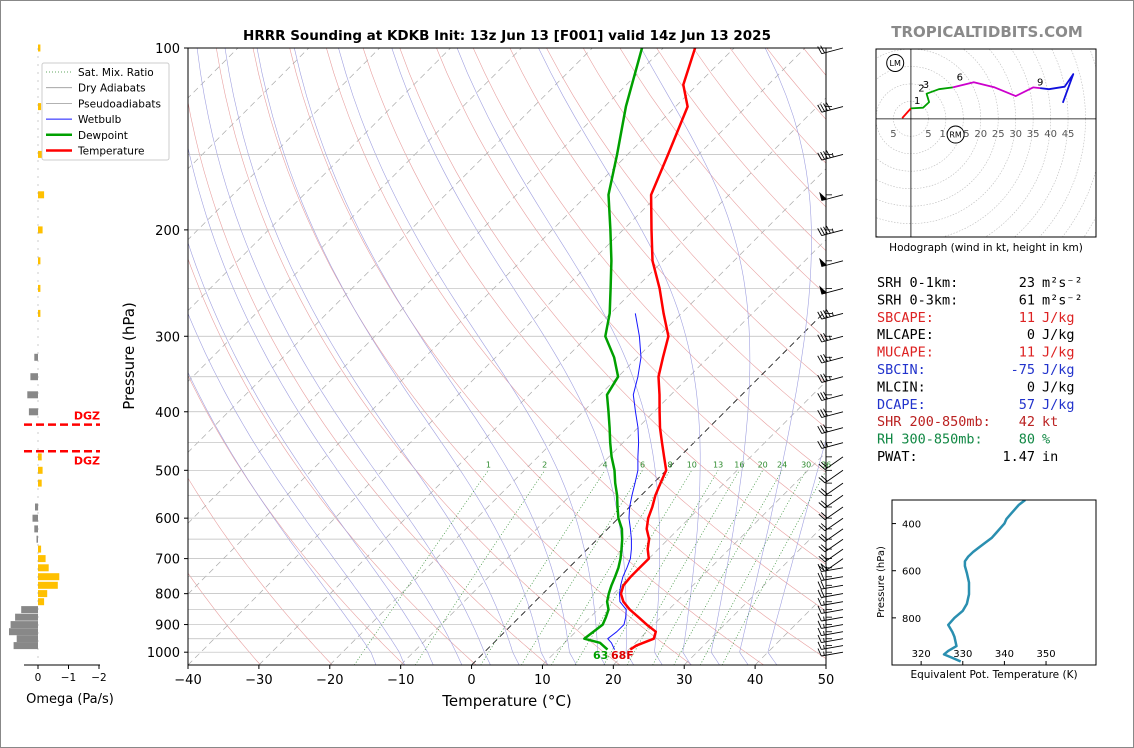 The image size is (1134, 748). Describe the element at coordinates (921, 654) in the screenshot. I see `theta-x-tick-label: 320` at that location.